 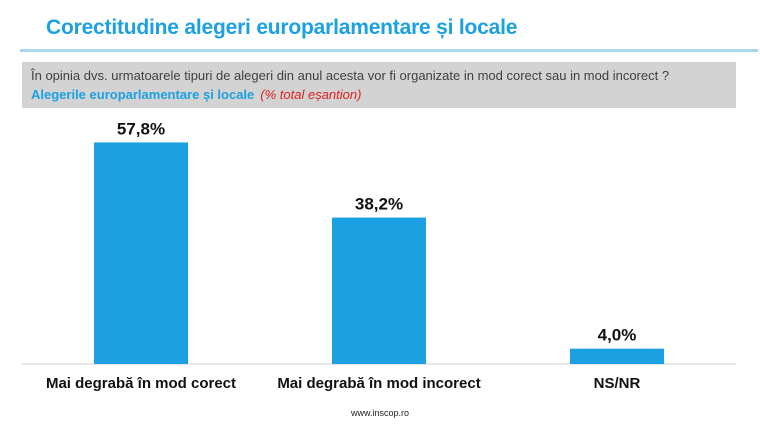 What do you see at coordinates (617, 383) in the screenshot?
I see `category-label: NS/NR` at bounding box center [617, 383].